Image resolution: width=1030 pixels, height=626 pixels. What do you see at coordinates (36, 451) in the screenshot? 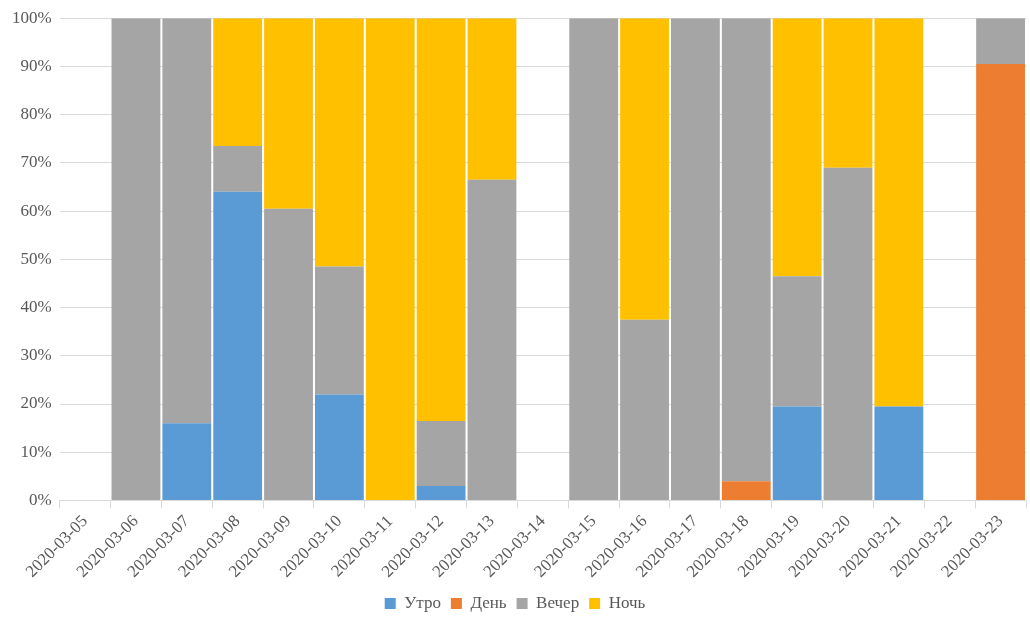
I see `y-tick-label: 10%` at bounding box center [36, 451].